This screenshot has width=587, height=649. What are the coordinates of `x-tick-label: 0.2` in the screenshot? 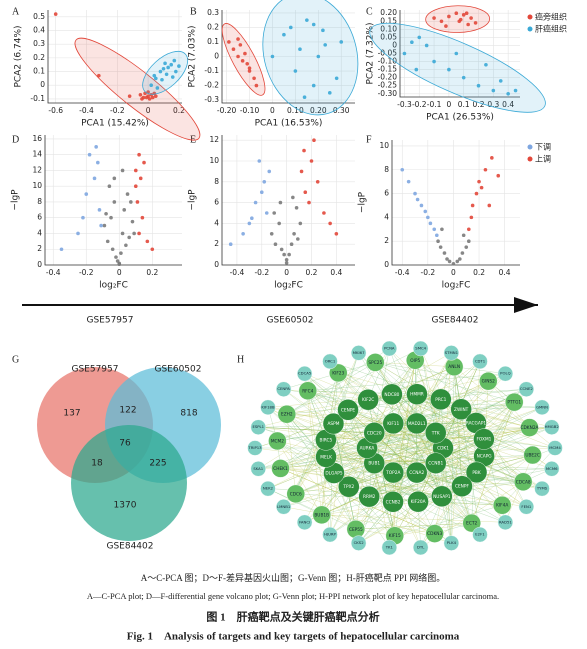 It's located at (312, 272).